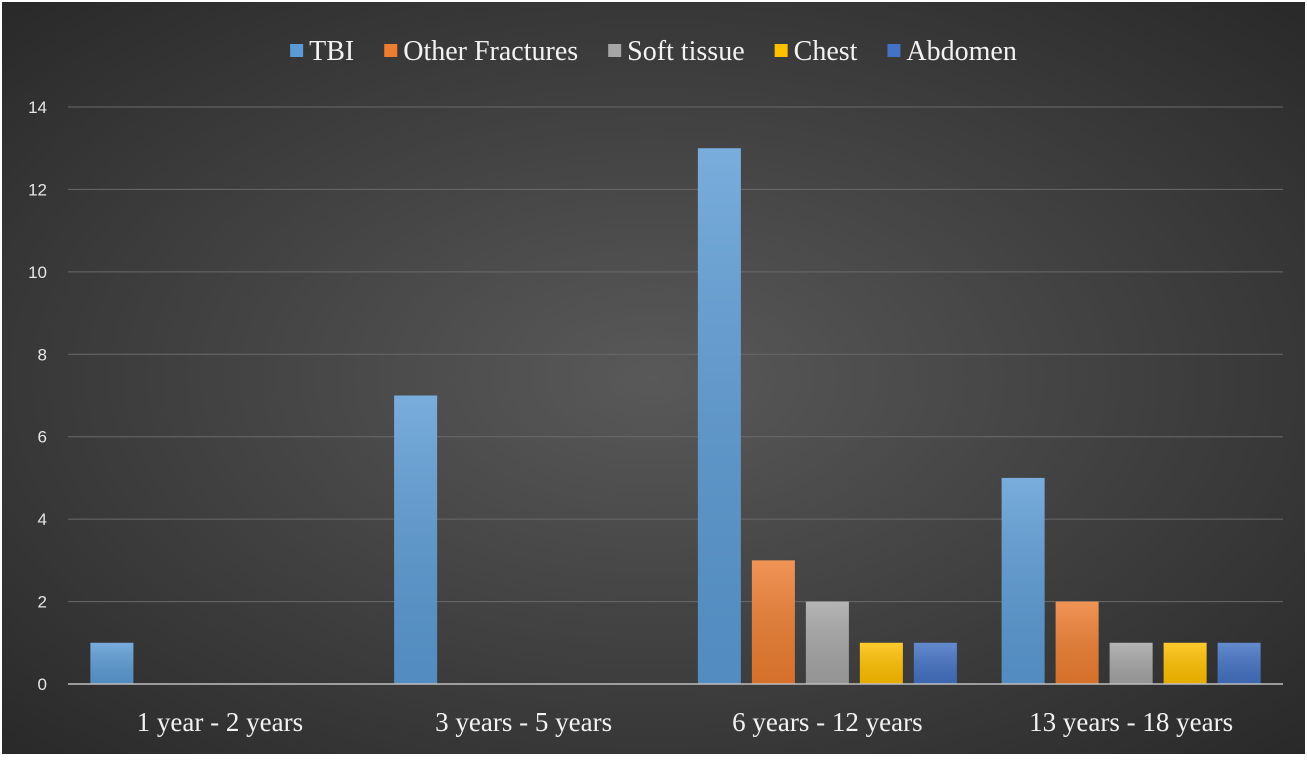 The height and width of the screenshot is (761, 1307). I want to click on y-tick-label: 4, so click(42, 519).